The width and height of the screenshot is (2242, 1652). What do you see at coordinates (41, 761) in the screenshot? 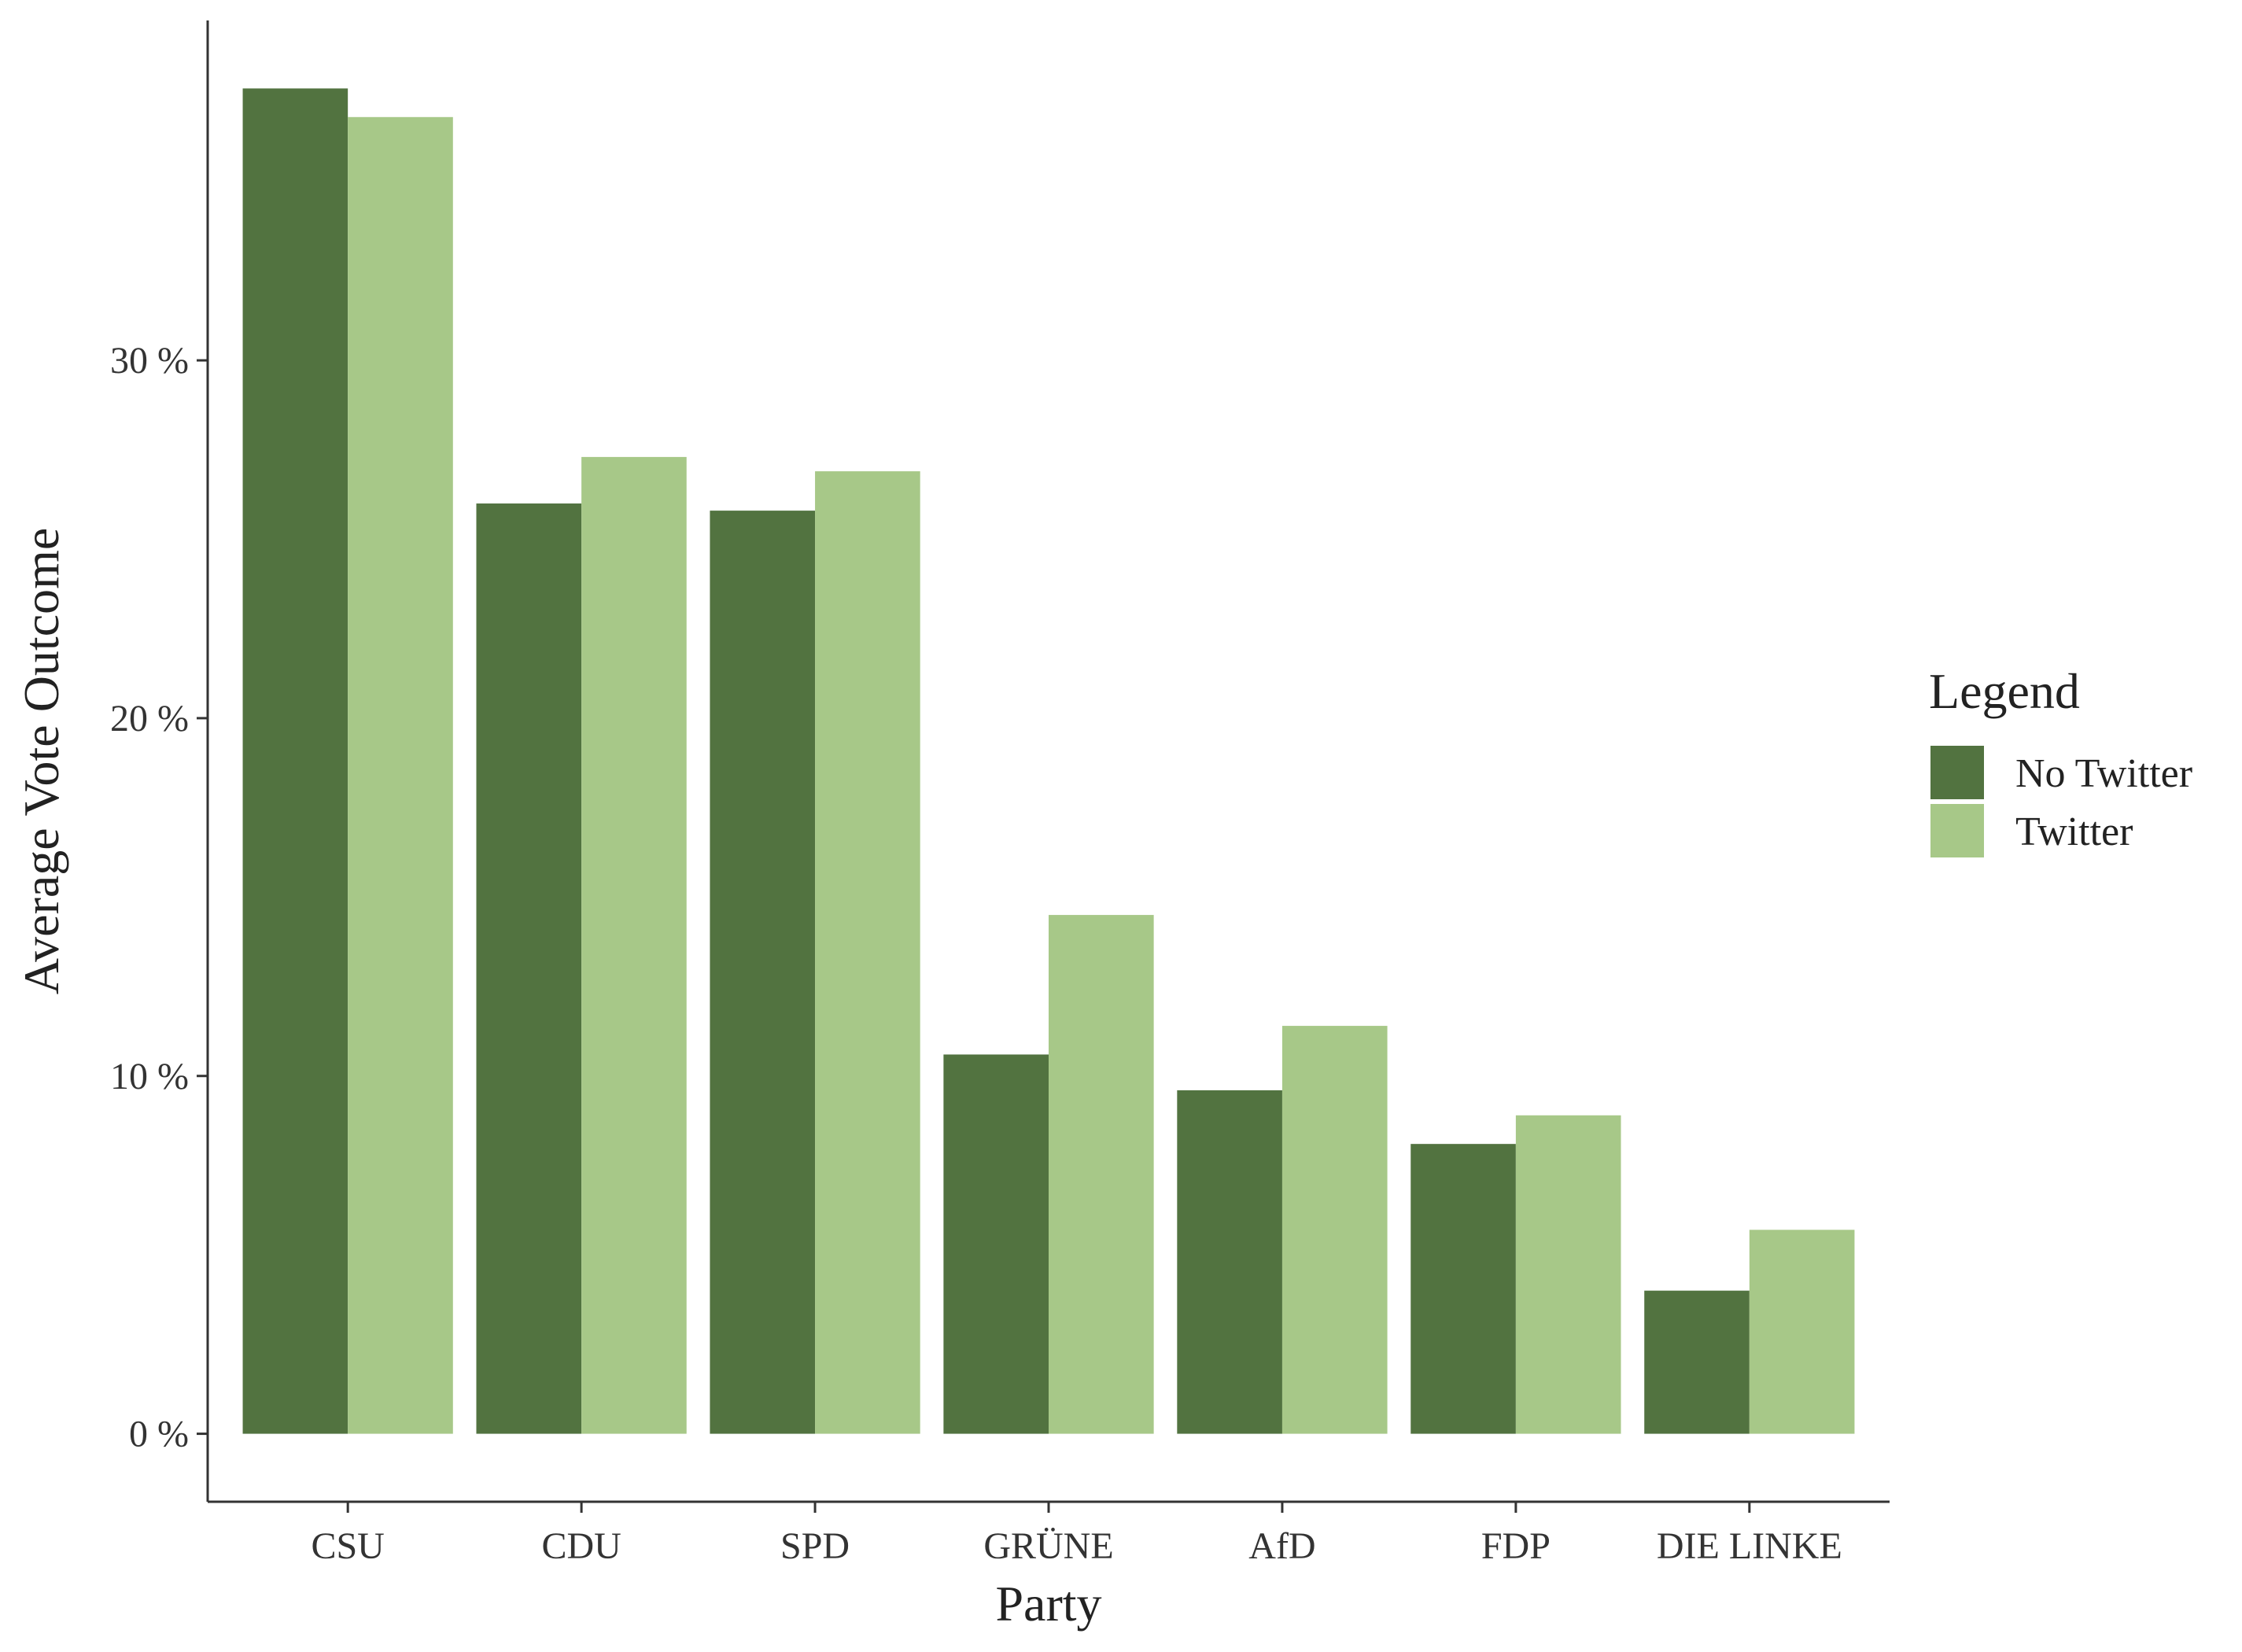
I see `y-axis-title: Average Vote Outcome` at bounding box center [41, 761].